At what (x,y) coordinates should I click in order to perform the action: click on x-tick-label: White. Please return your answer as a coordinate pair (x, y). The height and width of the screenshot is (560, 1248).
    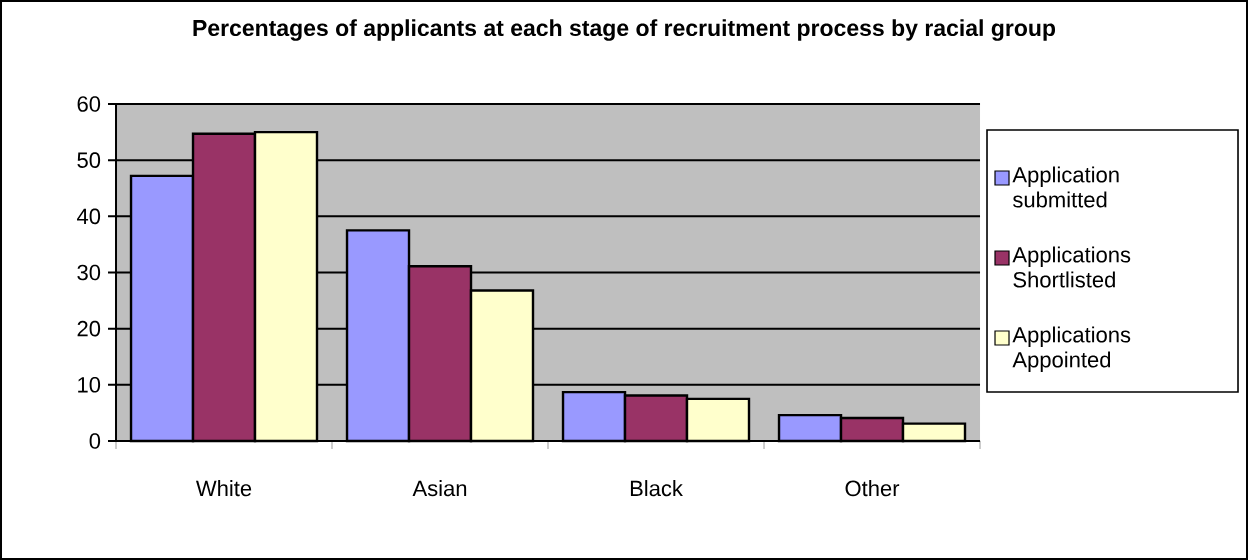
    Looking at the image, I should click on (223, 488).